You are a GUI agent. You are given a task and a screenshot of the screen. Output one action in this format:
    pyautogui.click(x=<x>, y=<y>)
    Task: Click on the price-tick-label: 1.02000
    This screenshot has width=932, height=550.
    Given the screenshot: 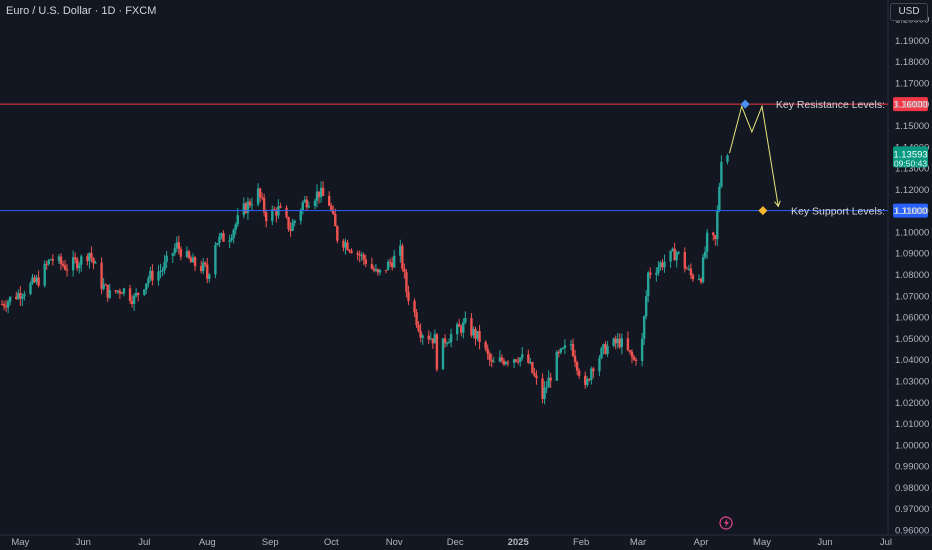 What is the action you would take?
    pyautogui.click(x=912, y=403)
    